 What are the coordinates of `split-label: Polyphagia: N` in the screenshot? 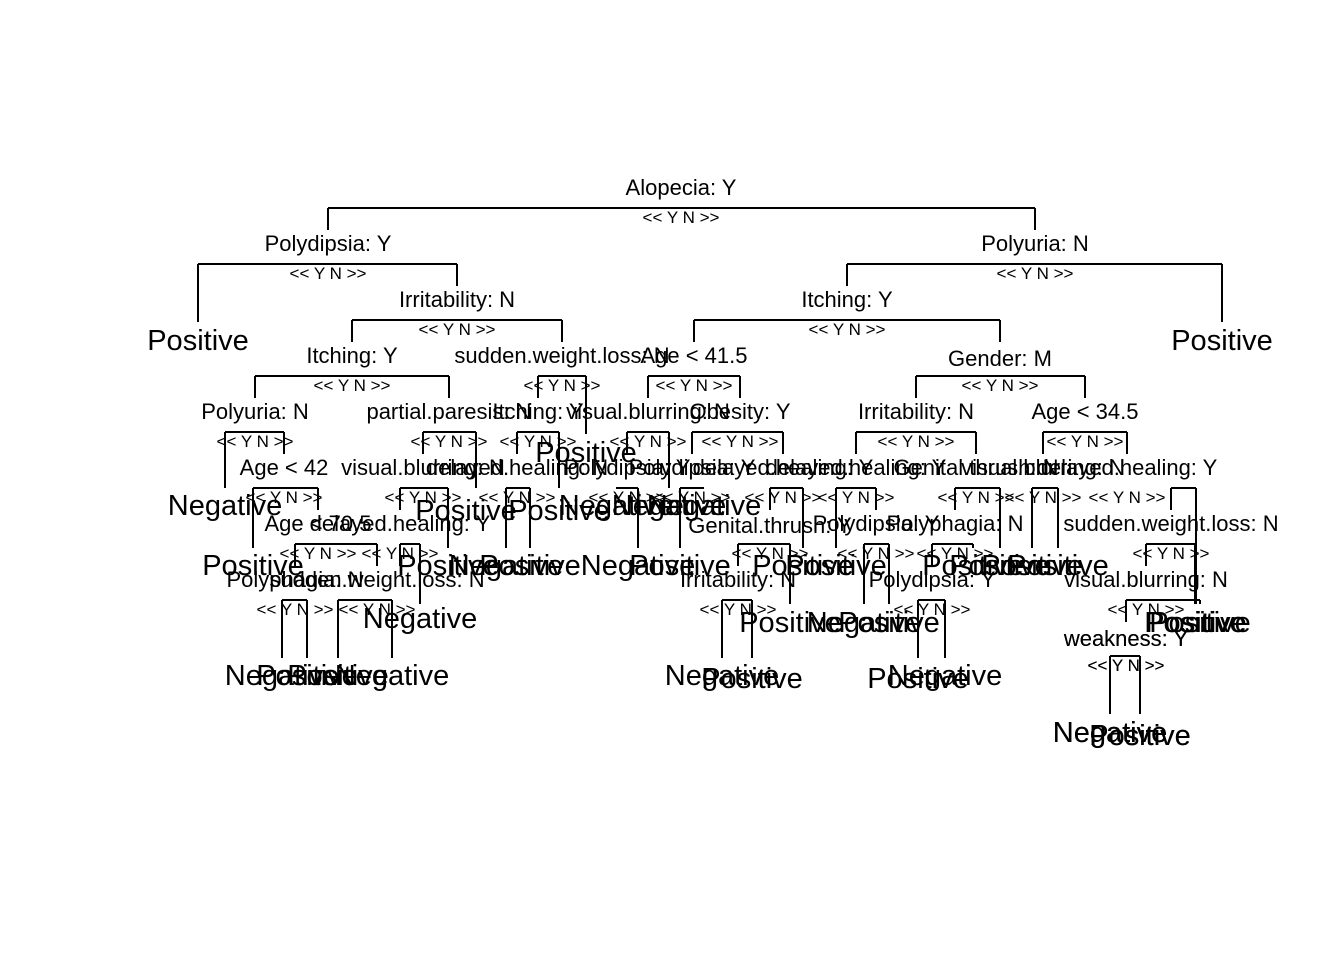 It's located at (955, 523).